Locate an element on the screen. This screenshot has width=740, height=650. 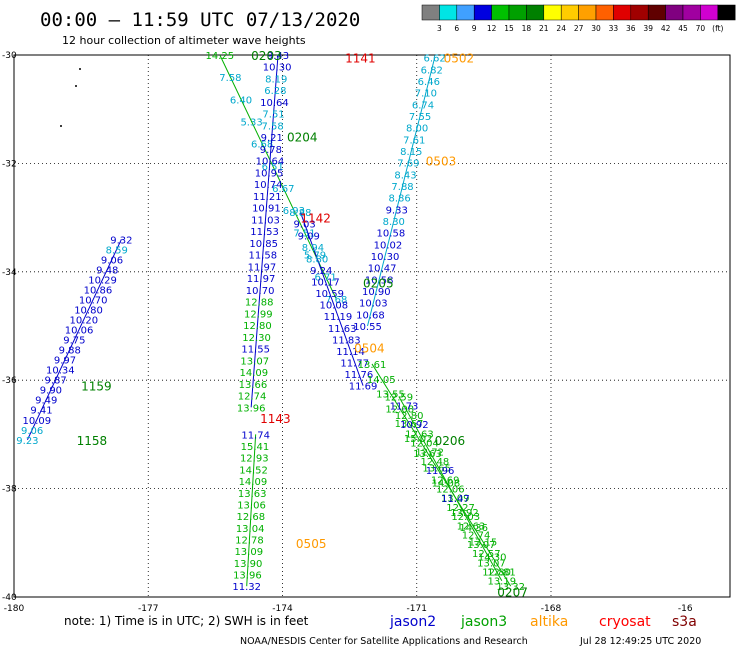
swh-value: 11.77 is located at coordinates (354, 363).